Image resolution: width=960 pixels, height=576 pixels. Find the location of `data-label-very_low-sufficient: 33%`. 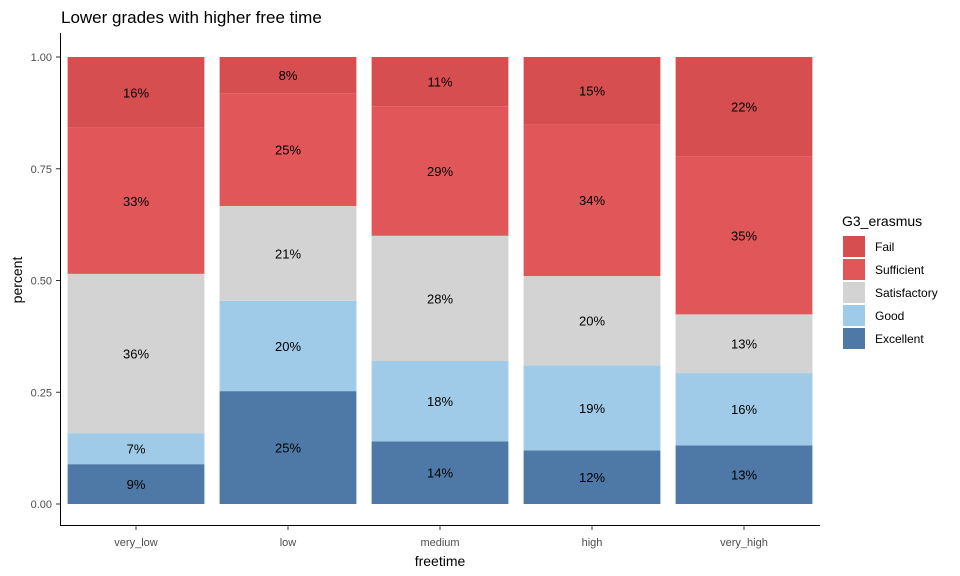

data-label-very_low-sufficient: 33% is located at coordinates (136, 201).